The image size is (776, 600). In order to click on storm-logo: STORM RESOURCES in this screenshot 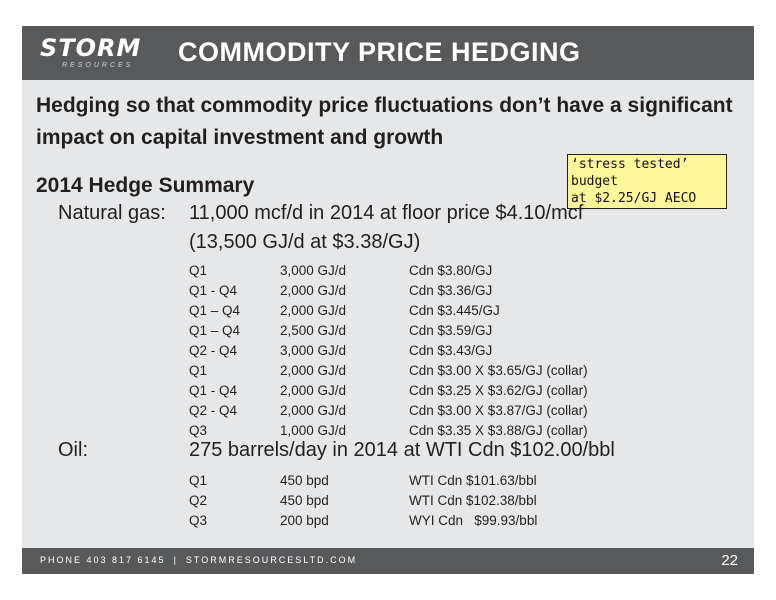, I will do `click(100, 54)`.